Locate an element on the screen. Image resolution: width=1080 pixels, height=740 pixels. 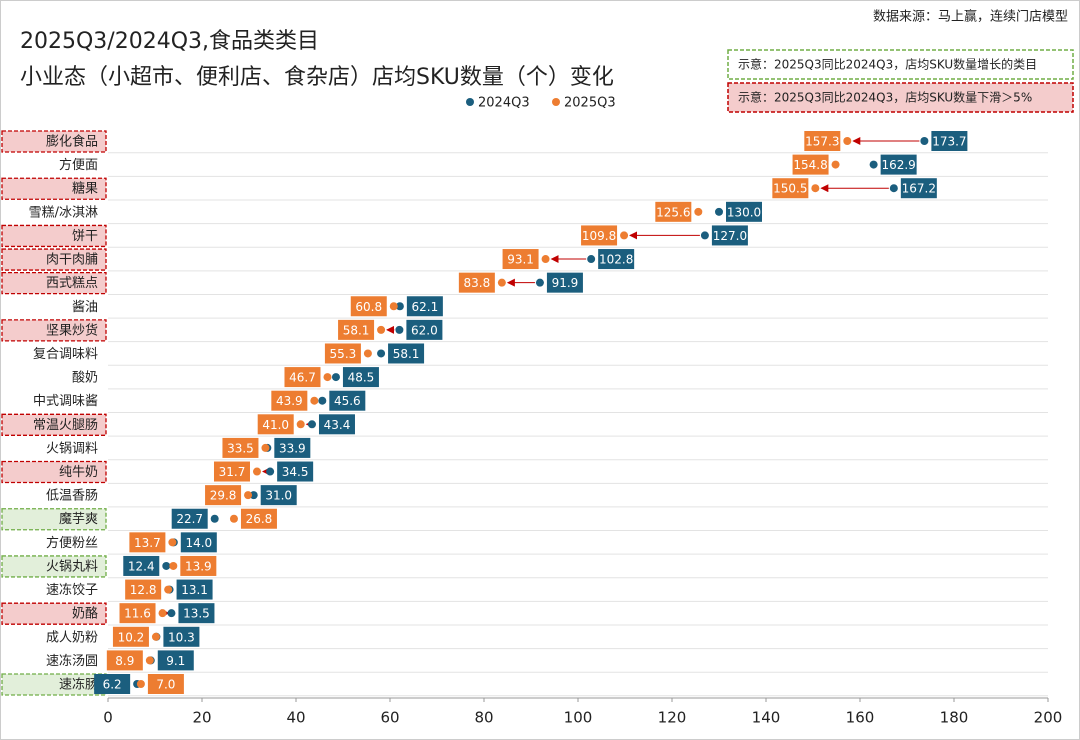
legend-marker is located at coordinates (556, 102).